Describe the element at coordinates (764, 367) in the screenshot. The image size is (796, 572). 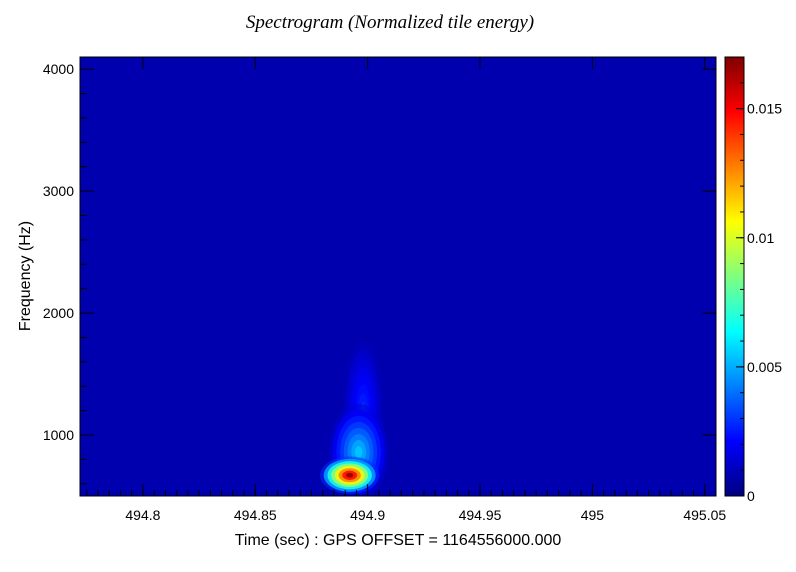
I see `colorbar-tick-label: 0.005` at that location.